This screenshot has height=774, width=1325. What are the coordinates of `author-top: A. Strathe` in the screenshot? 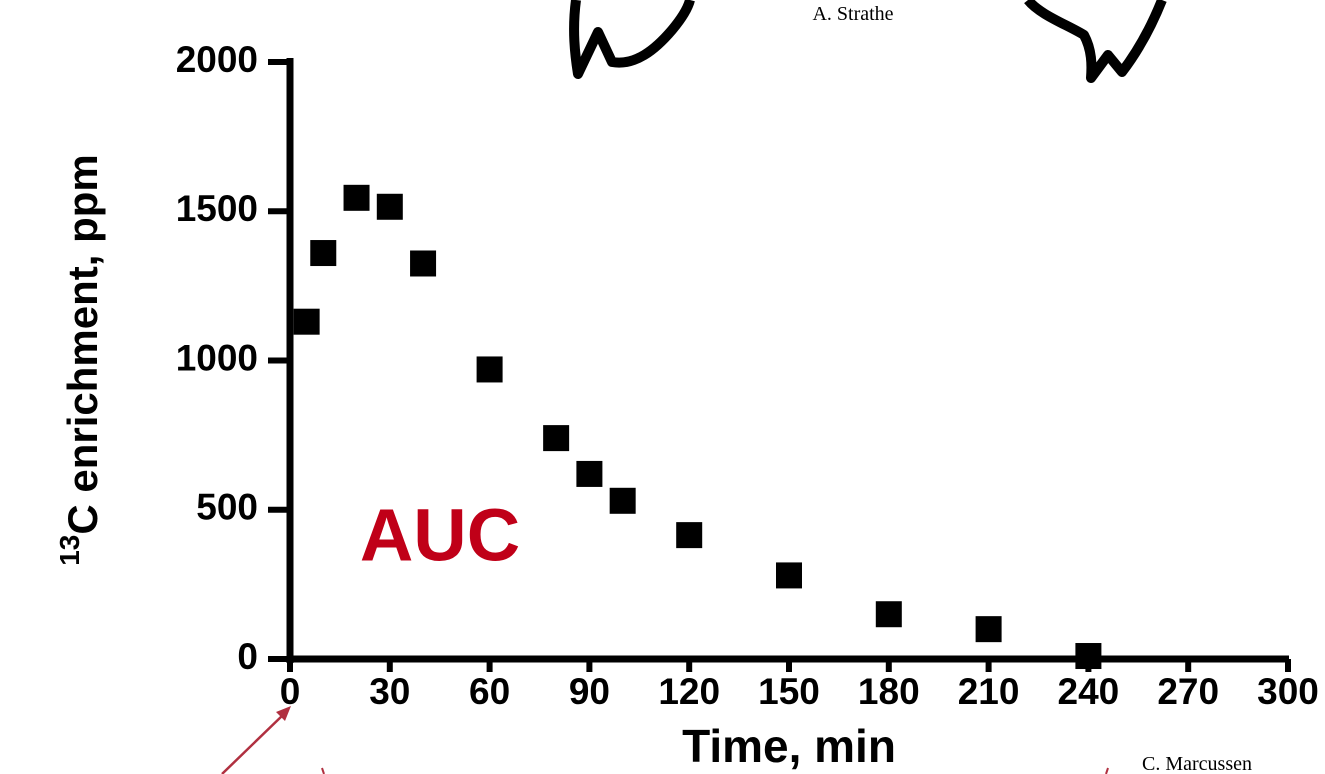 It's located at (852, 14).